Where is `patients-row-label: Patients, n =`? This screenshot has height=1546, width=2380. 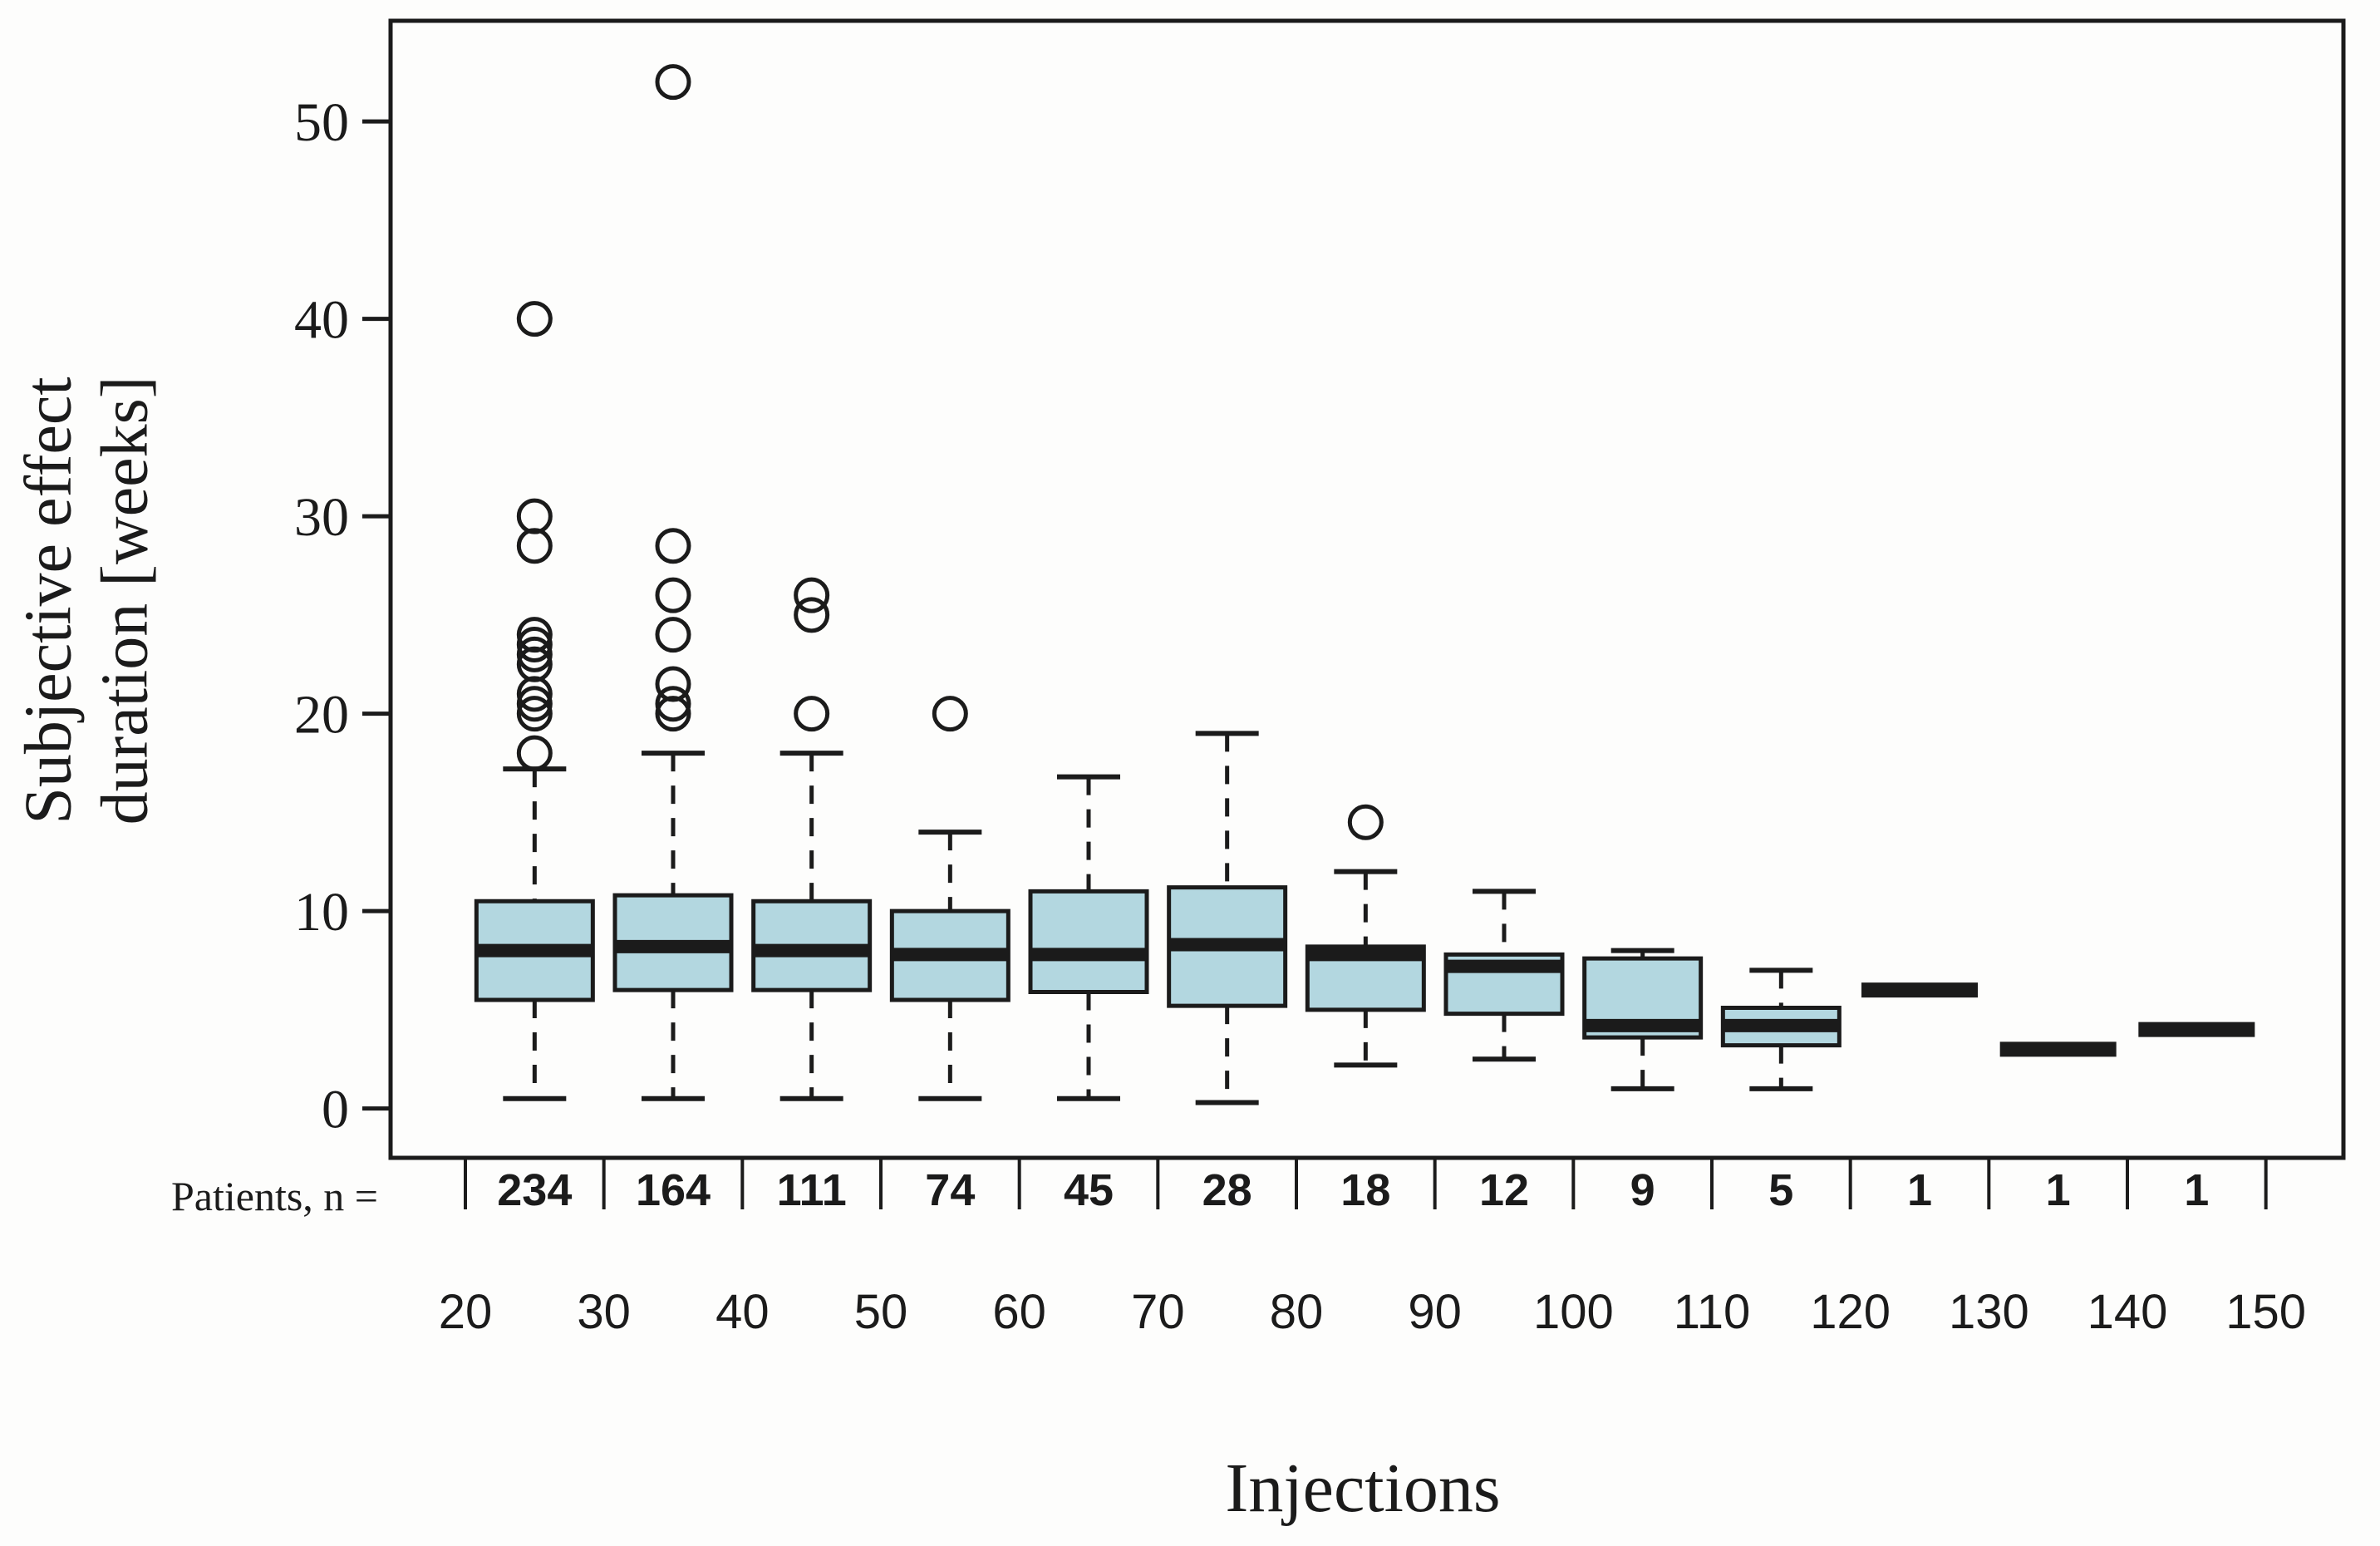
patients-row-label: Patients, n = is located at coordinates (274, 1196).